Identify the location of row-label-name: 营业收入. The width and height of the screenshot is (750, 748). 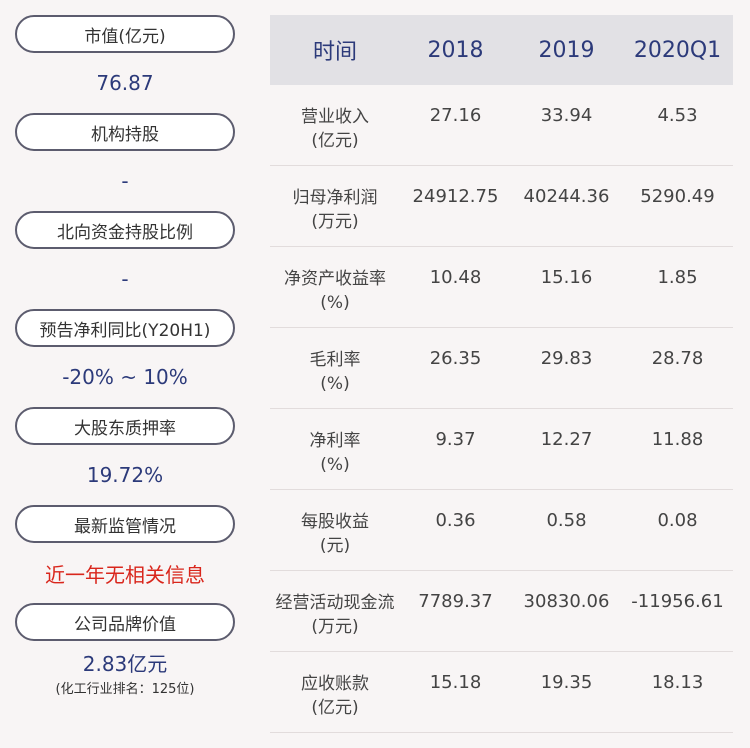
(335, 117).